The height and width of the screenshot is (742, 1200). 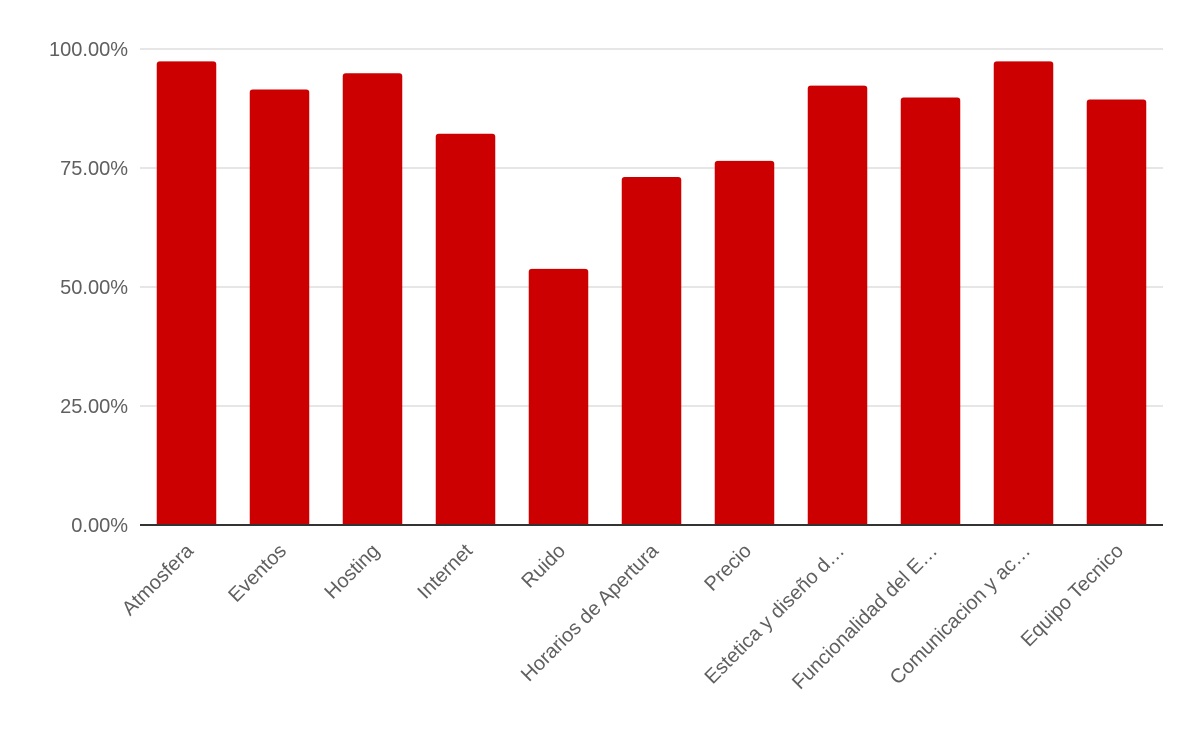 I want to click on y-axis-ticks: 0.00% 25.00% 50.00% 75.00% 100.00%, so click(x=88, y=288).